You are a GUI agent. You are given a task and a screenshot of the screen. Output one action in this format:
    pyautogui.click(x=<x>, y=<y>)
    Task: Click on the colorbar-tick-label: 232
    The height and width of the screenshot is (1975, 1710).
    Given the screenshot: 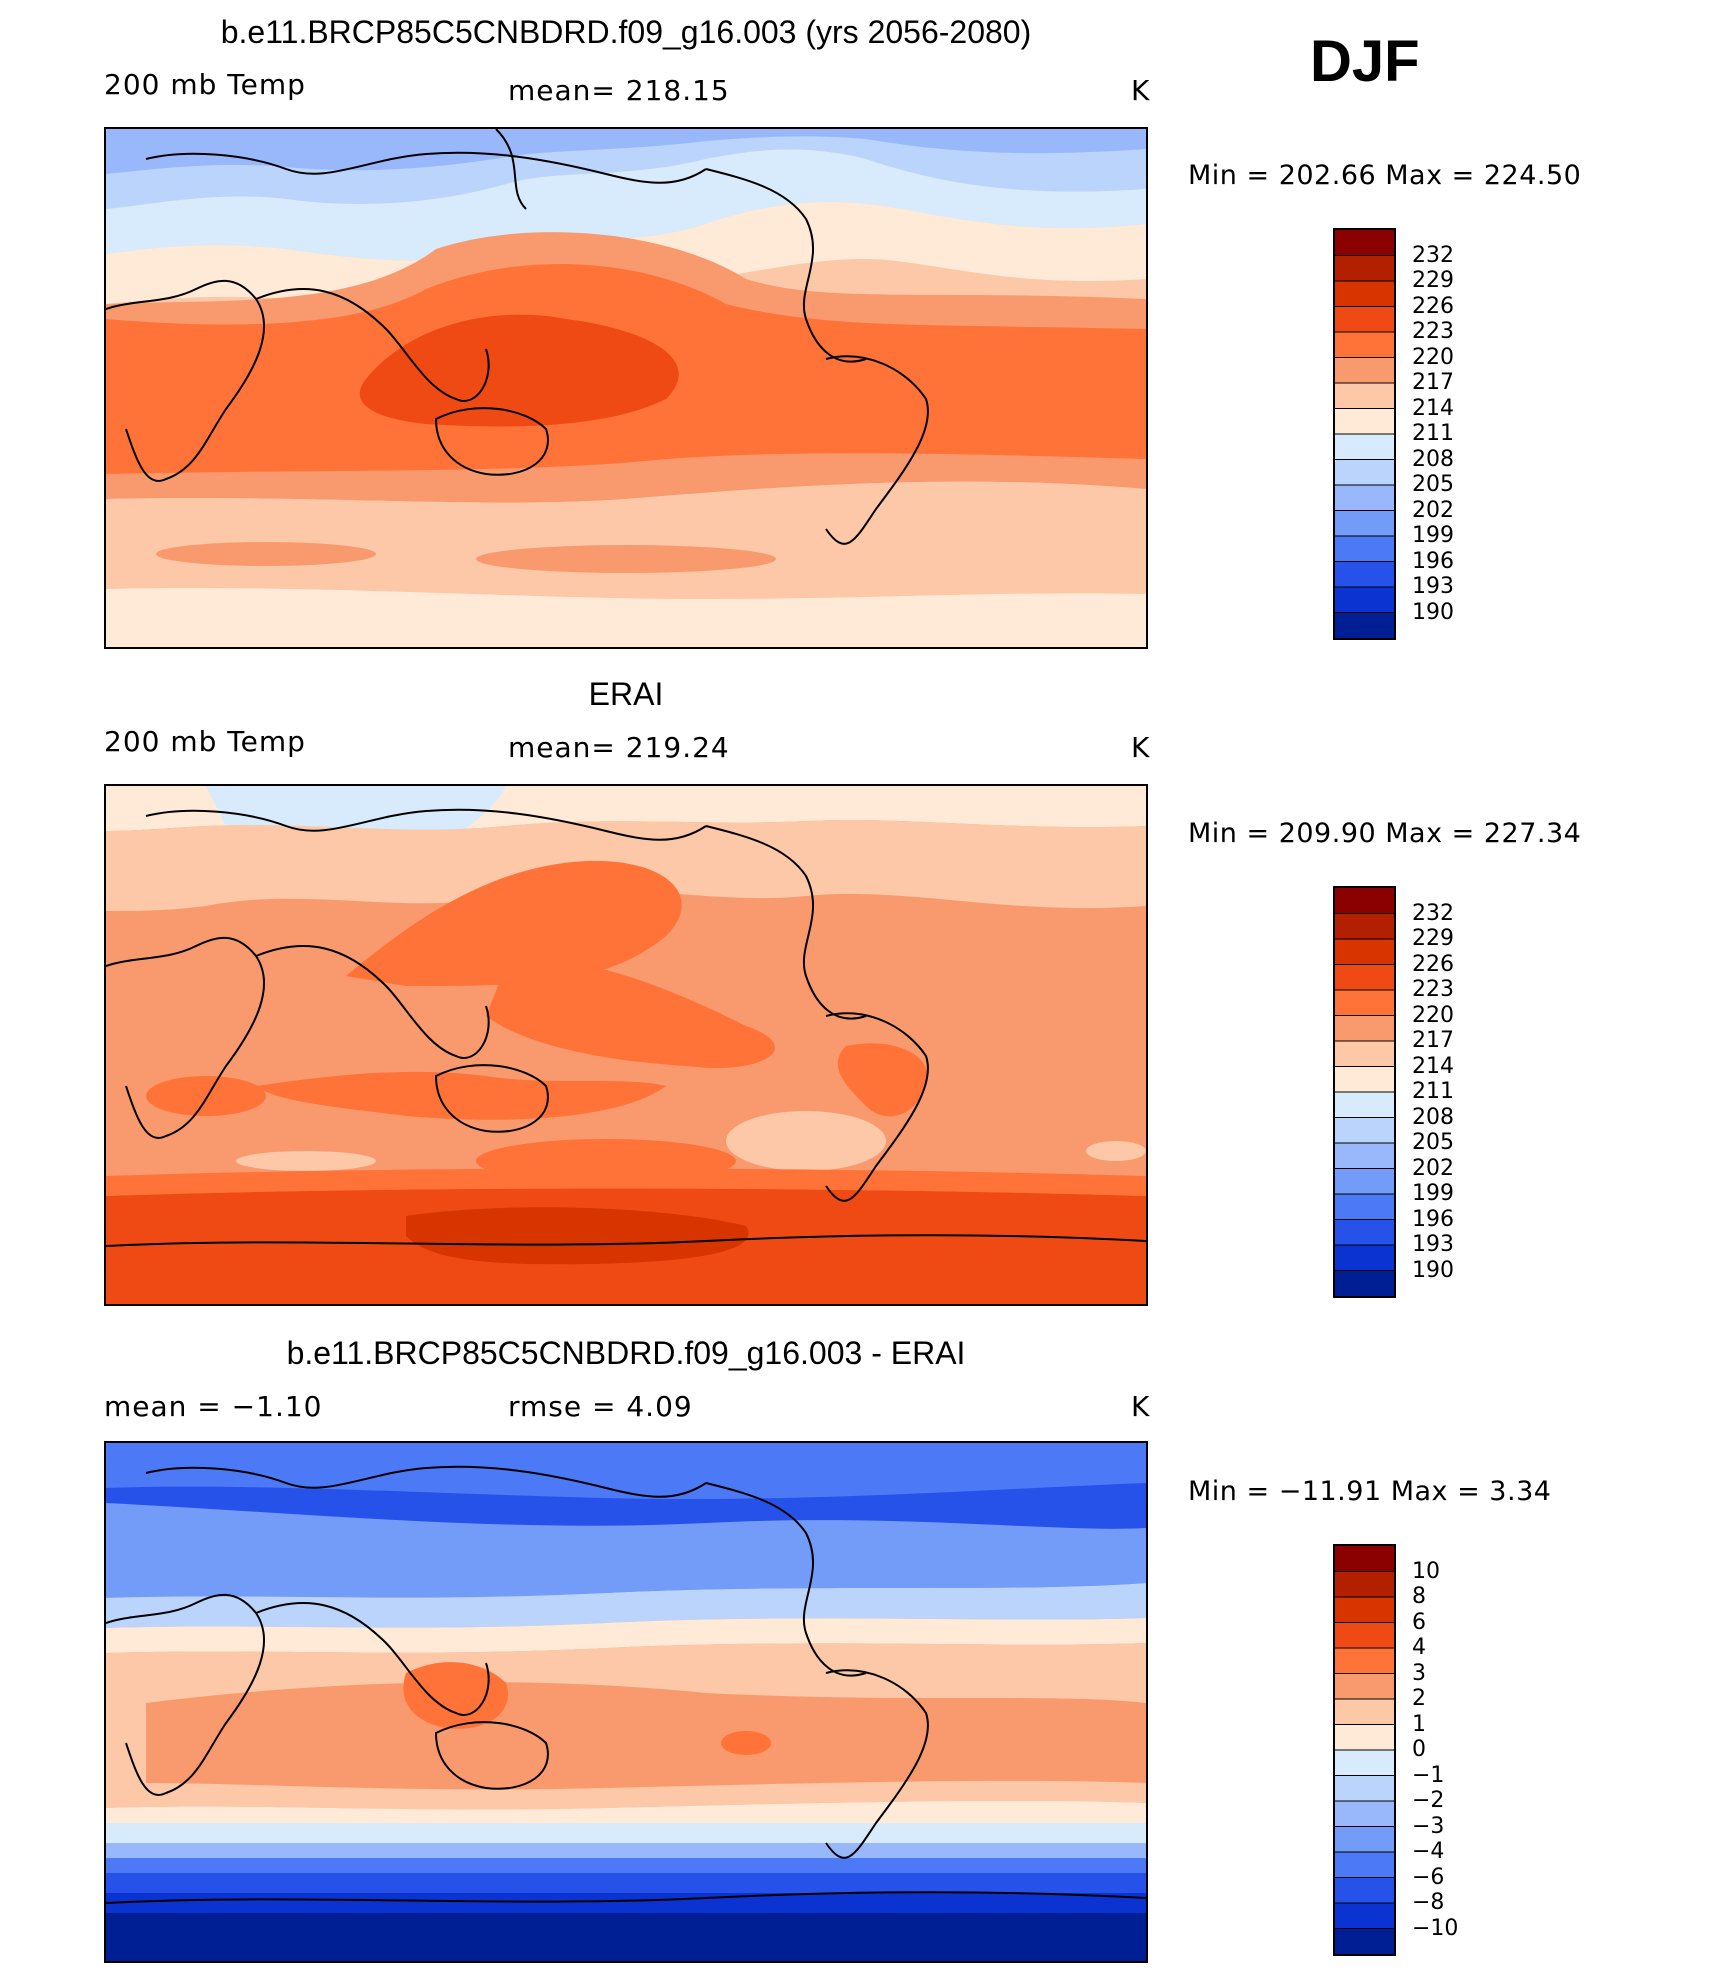 What is the action you would take?
    pyautogui.click(x=1433, y=255)
    